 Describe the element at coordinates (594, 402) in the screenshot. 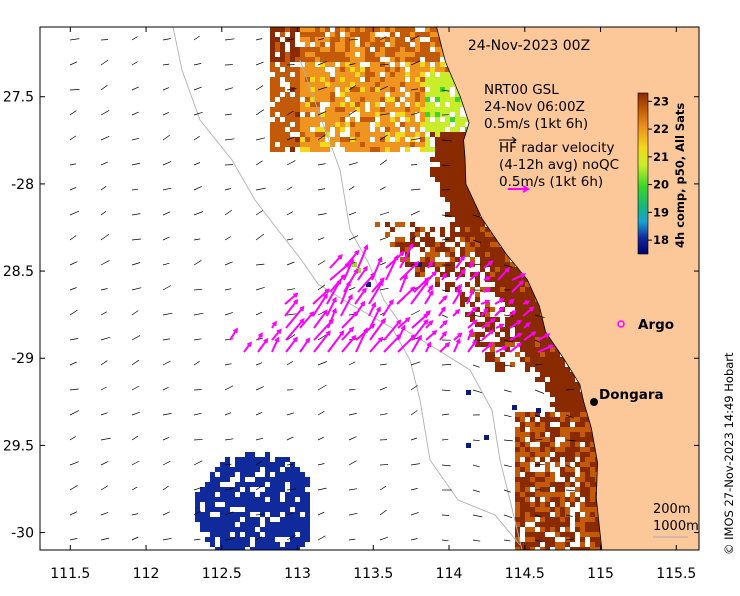

I see `dongara-town-icon` at that location.